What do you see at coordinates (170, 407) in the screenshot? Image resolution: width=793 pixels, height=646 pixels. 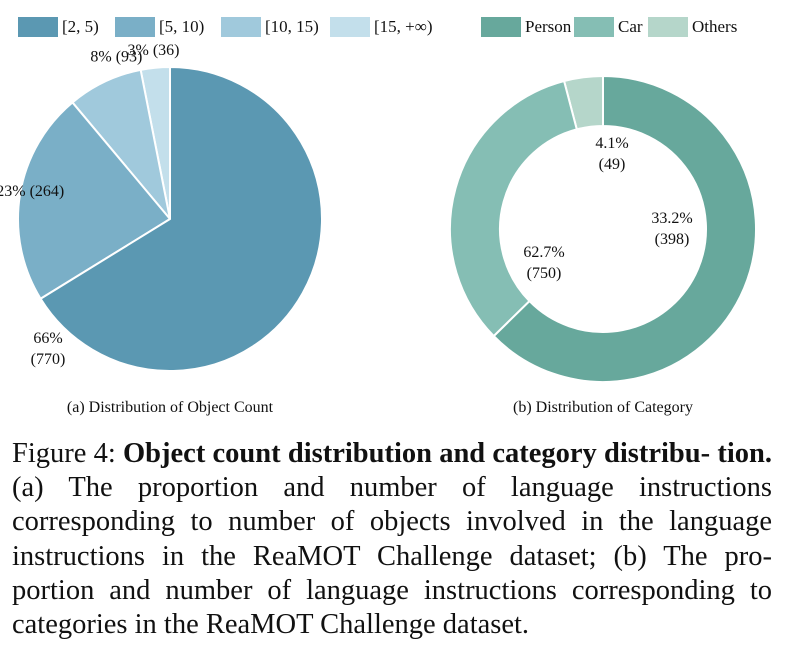 I see `chart-title-object-count: (a) Distribution of Object Count` at bounding box center [170, 407].